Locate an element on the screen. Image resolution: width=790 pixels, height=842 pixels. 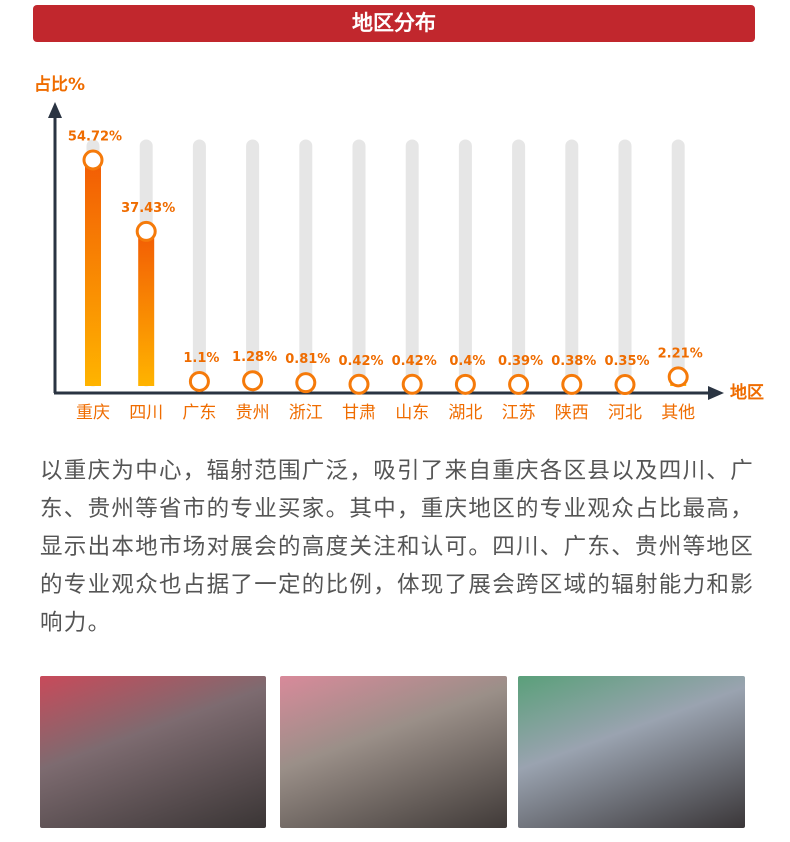
value-label: 0.81% is located at coordinates (307, 359).